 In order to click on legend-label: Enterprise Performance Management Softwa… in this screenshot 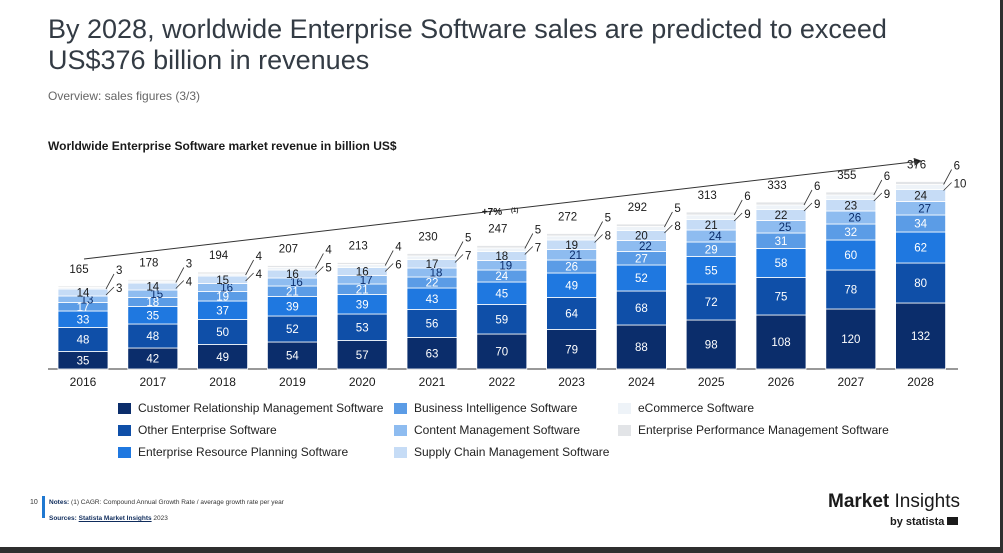, I will do `click(763, 430)`.